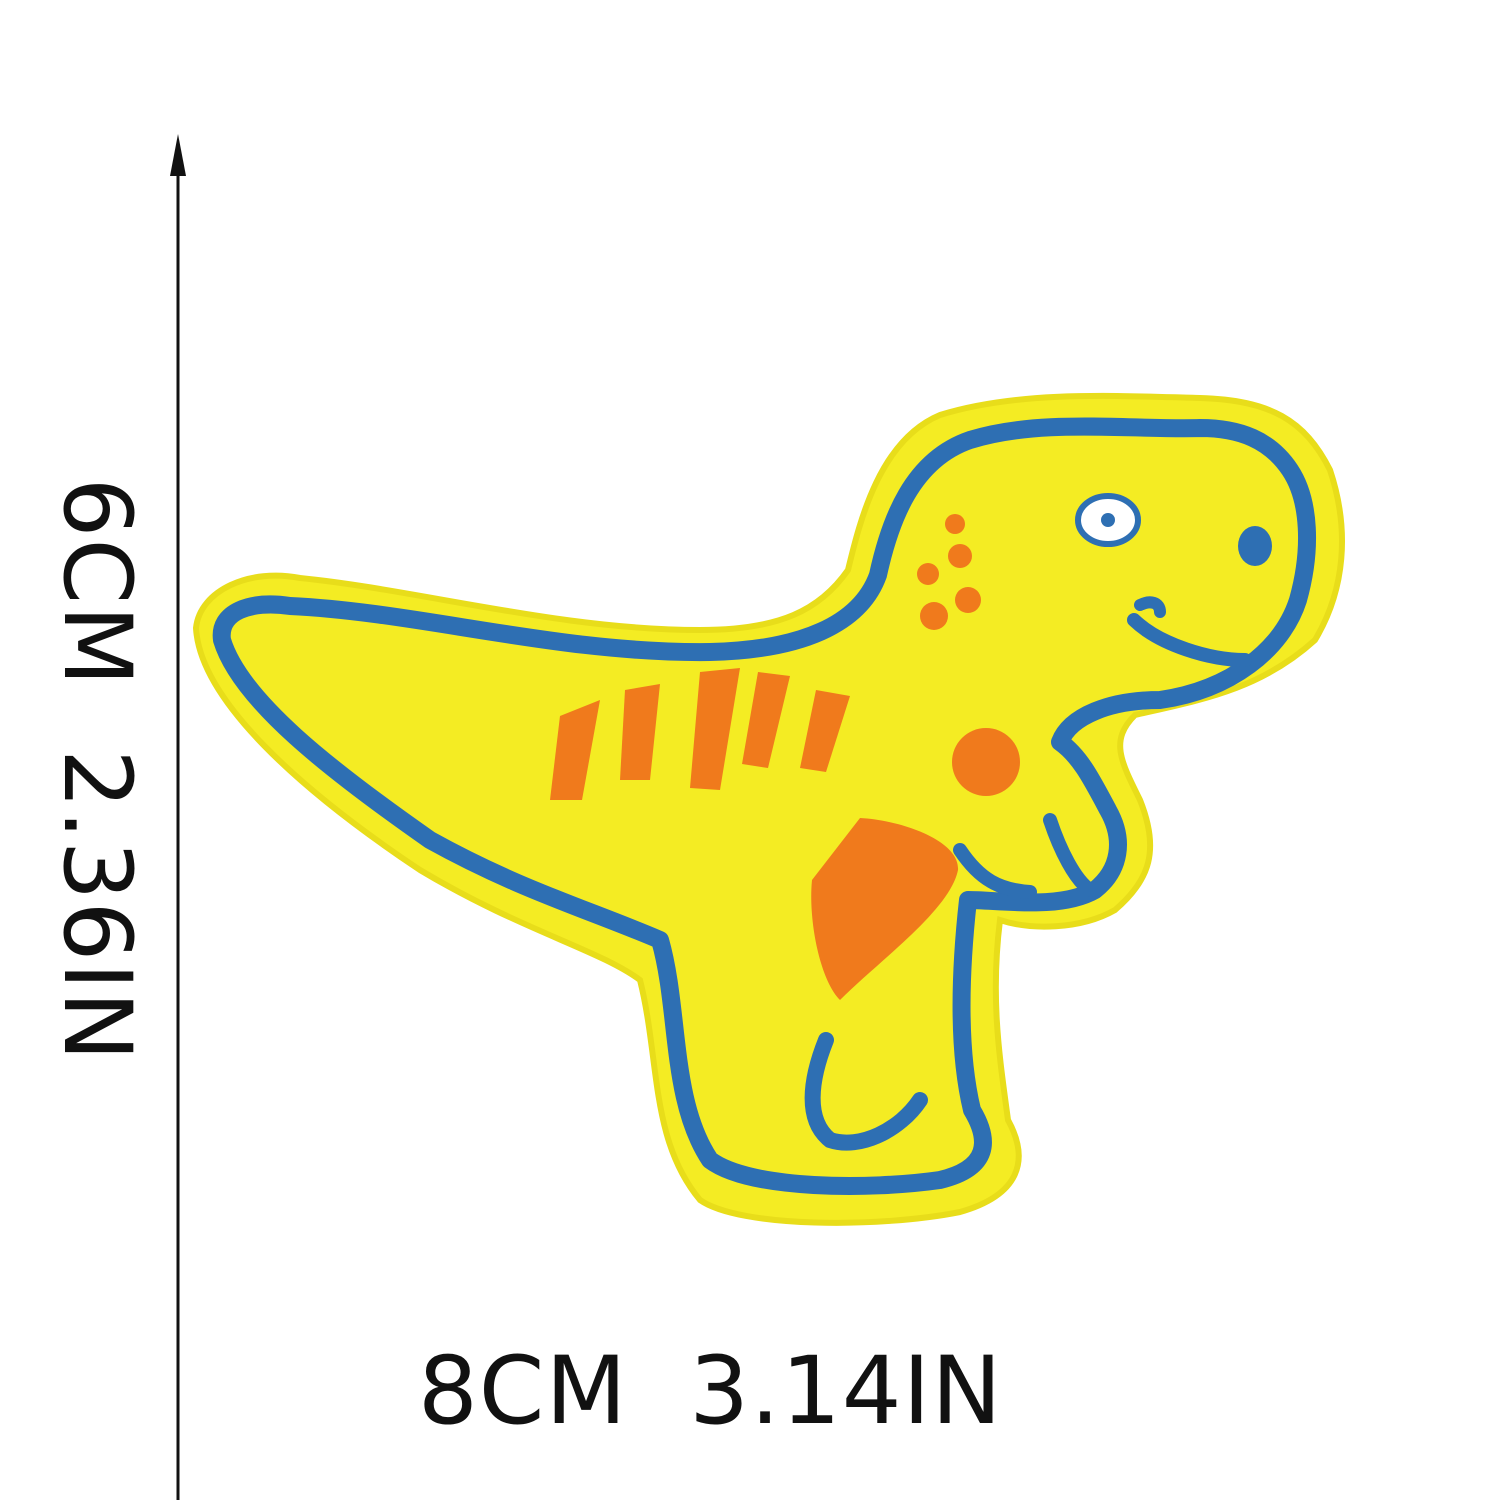  What do you see at coordinates (96, 770) in the screenshot?
I see `height-dimension-label: 6CM 2.36IN` at bounding box center [96, 770].